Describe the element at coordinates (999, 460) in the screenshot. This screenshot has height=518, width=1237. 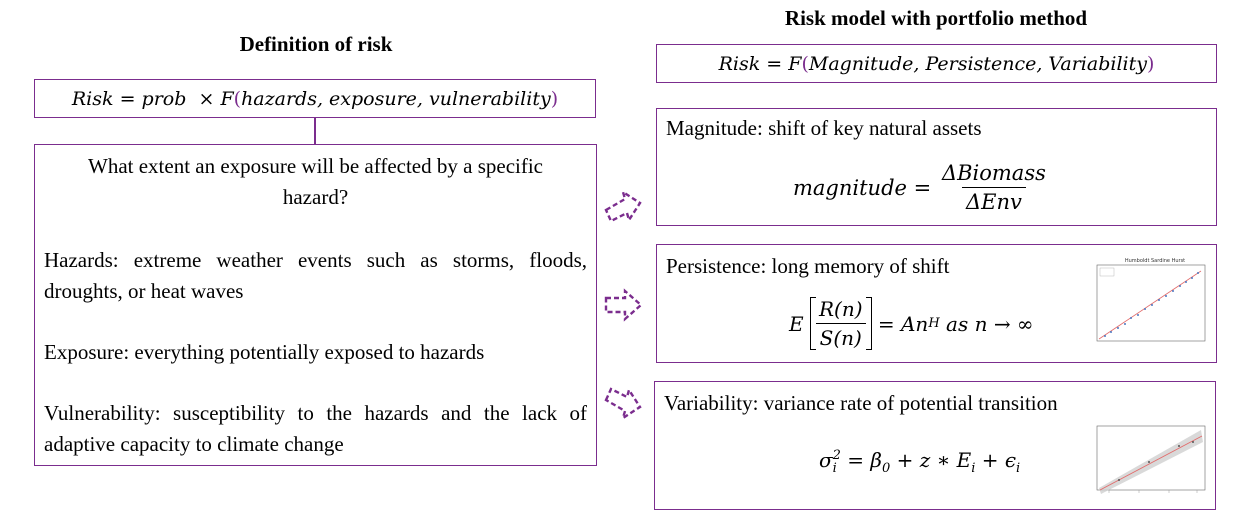
I see `var-end: + ϵ` at that location.